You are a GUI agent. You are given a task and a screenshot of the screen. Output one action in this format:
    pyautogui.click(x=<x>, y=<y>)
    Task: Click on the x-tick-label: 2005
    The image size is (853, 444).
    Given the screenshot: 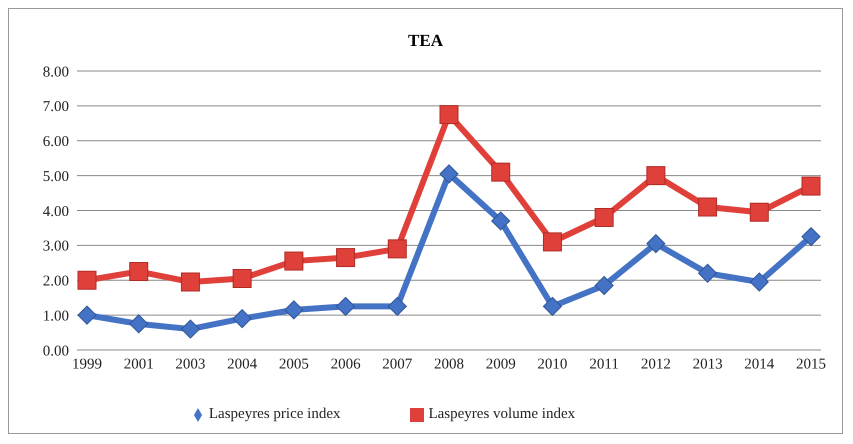 What is the action you would take?
    pyautogui.click(x=293, y=364)
    